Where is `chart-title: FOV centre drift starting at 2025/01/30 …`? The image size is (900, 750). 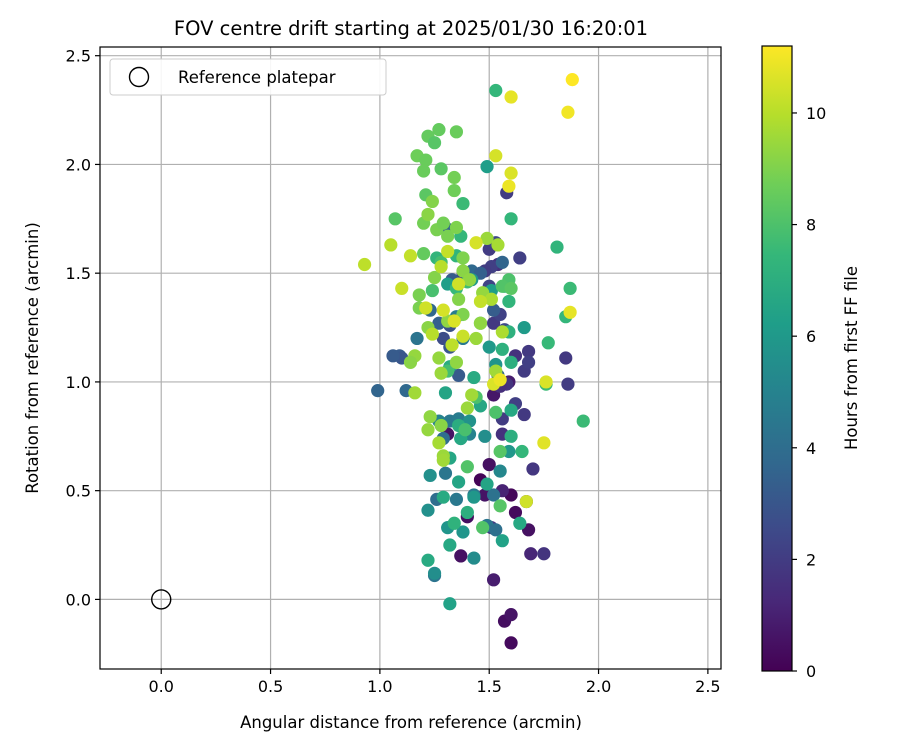
chart-title: FOV centre drift starting at 2025/01/30 … is located at coordinates (411, 28).